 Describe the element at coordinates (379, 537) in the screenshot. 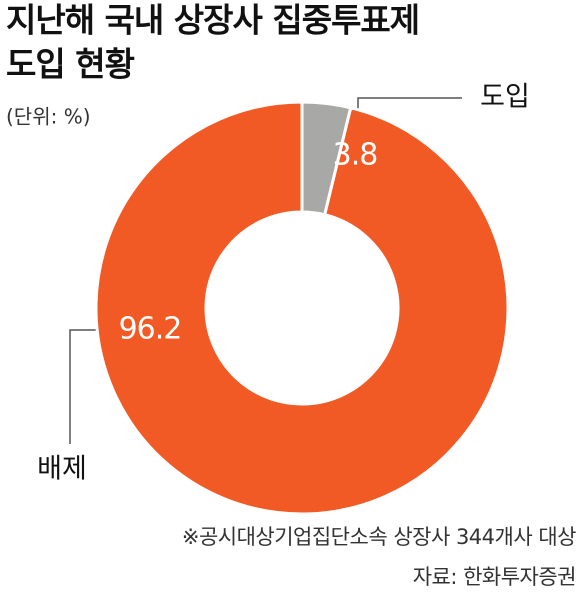

I see `note: ※공시대상기업집단소속 상장사 344개사 대상` at that location.